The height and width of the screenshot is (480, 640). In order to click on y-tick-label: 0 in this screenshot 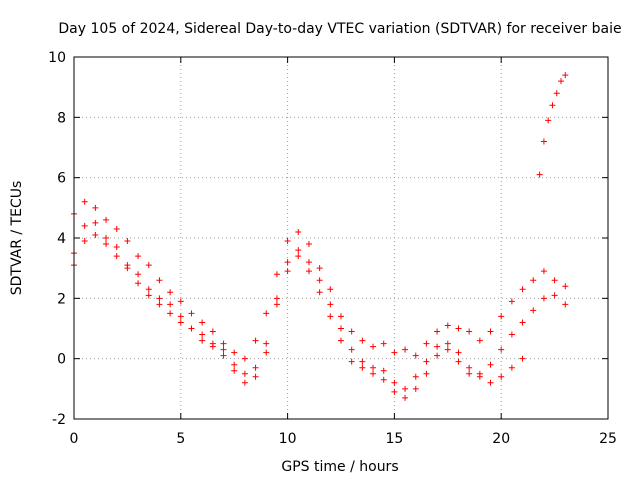, I will do `click(61, 360)`.